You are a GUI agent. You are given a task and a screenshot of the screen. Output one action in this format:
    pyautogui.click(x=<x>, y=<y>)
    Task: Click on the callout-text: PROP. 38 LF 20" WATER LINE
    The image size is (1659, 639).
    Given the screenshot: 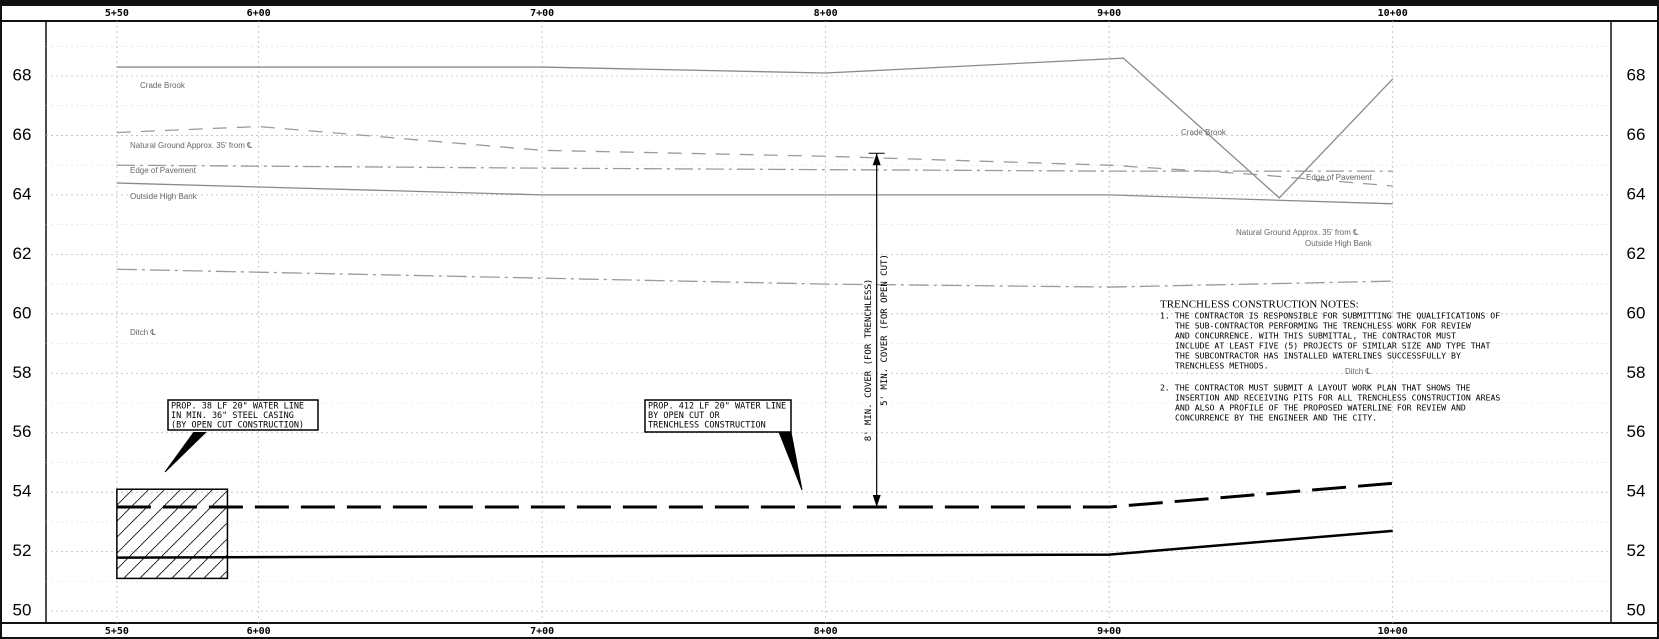 What is the action you would take?
    pyautogui.click(x=237, y=407)
    